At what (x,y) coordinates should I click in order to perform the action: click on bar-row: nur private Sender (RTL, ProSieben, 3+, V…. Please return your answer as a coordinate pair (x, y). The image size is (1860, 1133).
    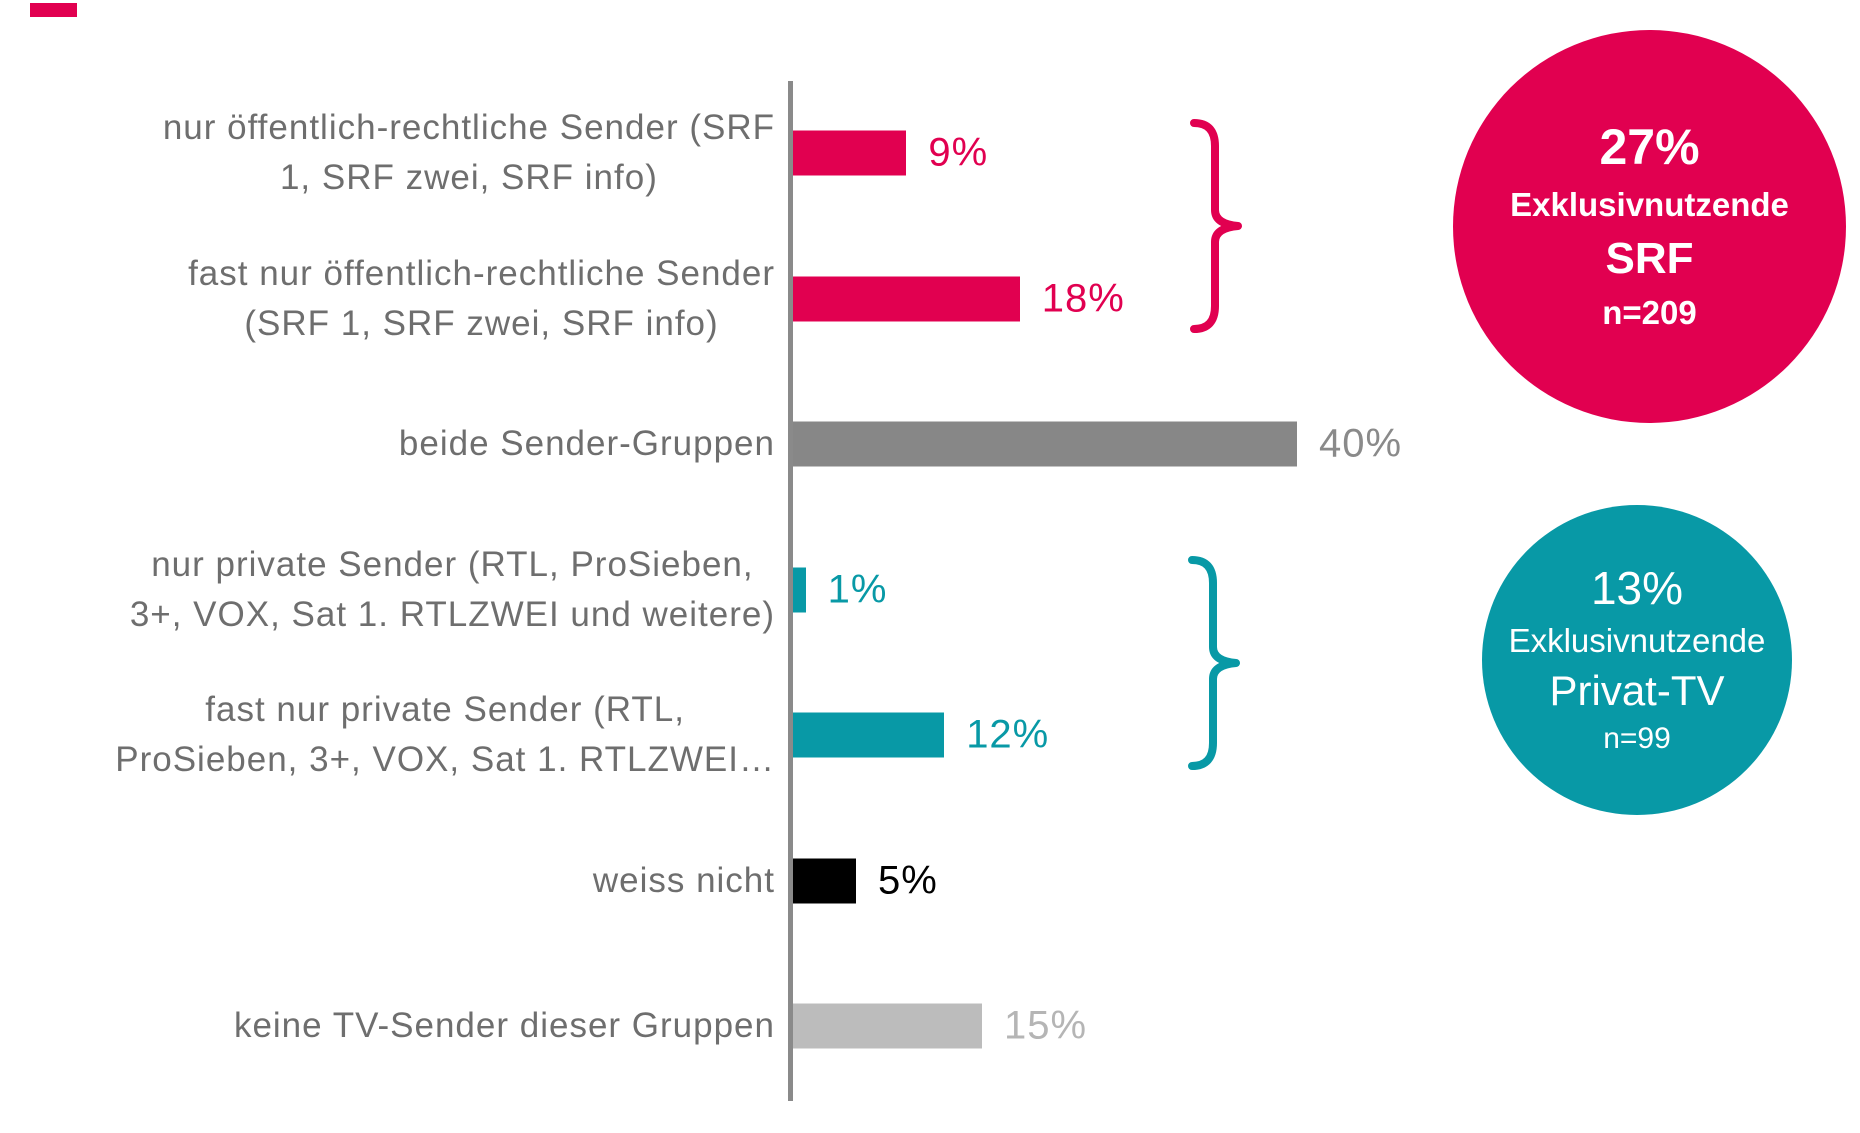
    Looking at the image, I should click on (930, 590).